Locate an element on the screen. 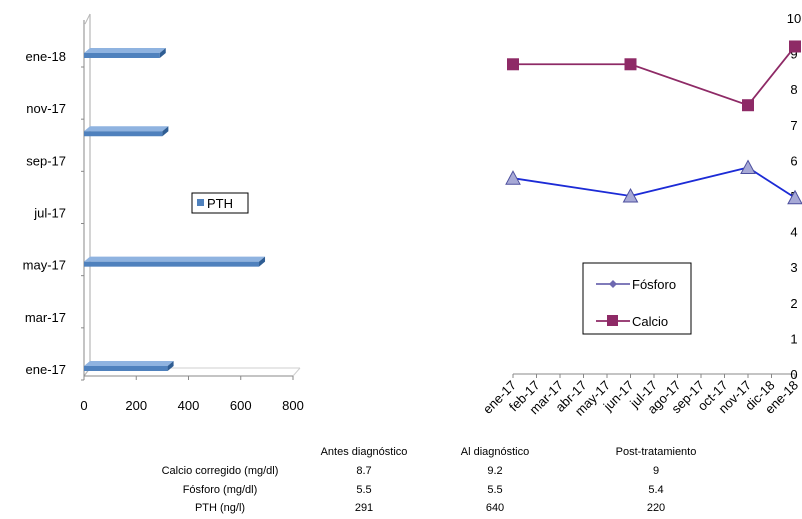 This screenshot has width=802, height=519. left-y-tick-label: jul-17 is located at coordinates (49, 213).